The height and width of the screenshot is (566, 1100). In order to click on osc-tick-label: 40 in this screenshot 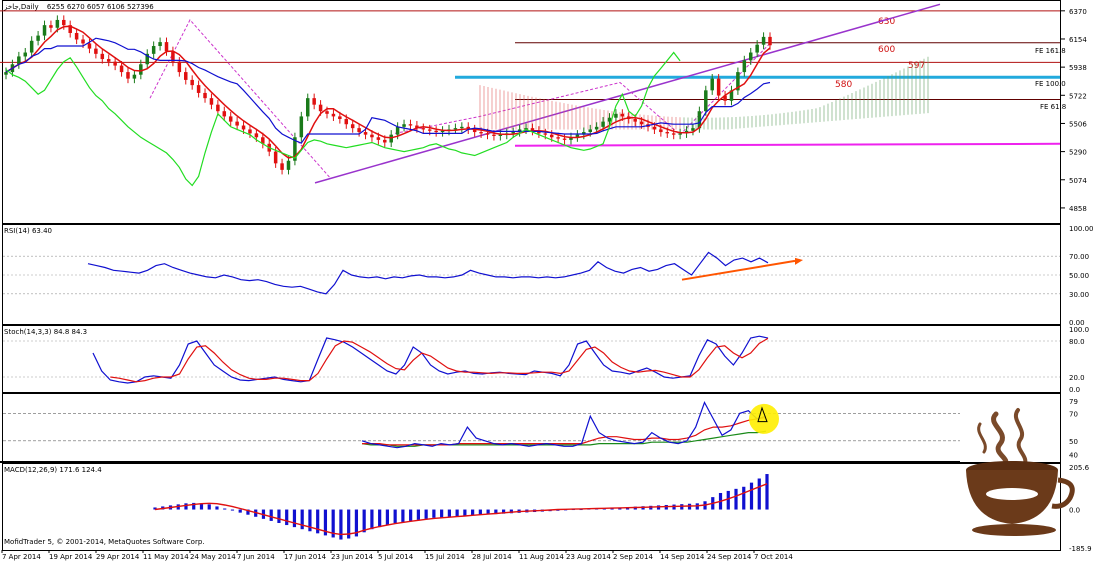, I will do `click(1073, 456)`.